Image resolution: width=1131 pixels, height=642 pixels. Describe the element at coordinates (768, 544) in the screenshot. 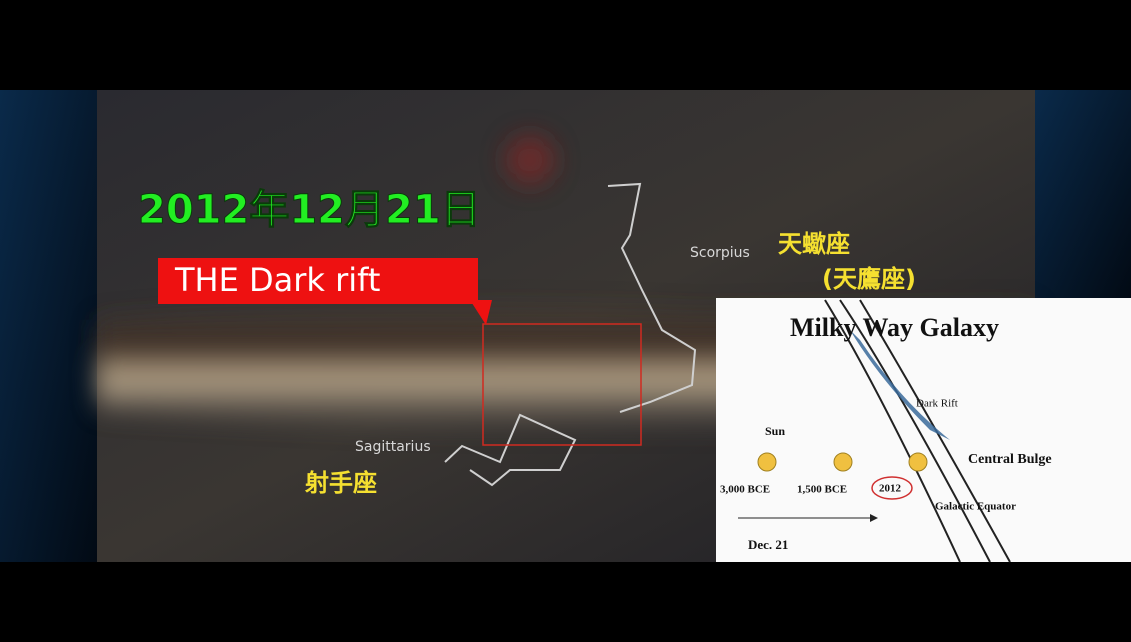

I see `inset-label: Dec. 21` at that location.